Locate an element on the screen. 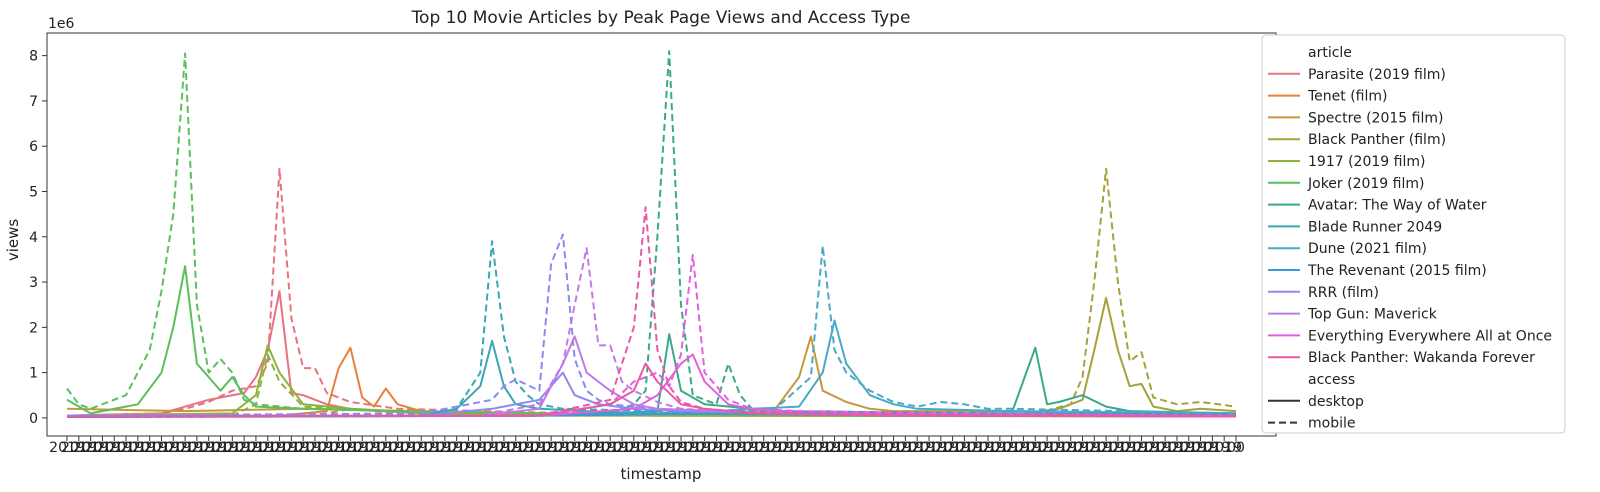 This screenshot has height=492, width=1600. legend-style-entry: desktop is located at coordinates (1336, 402).